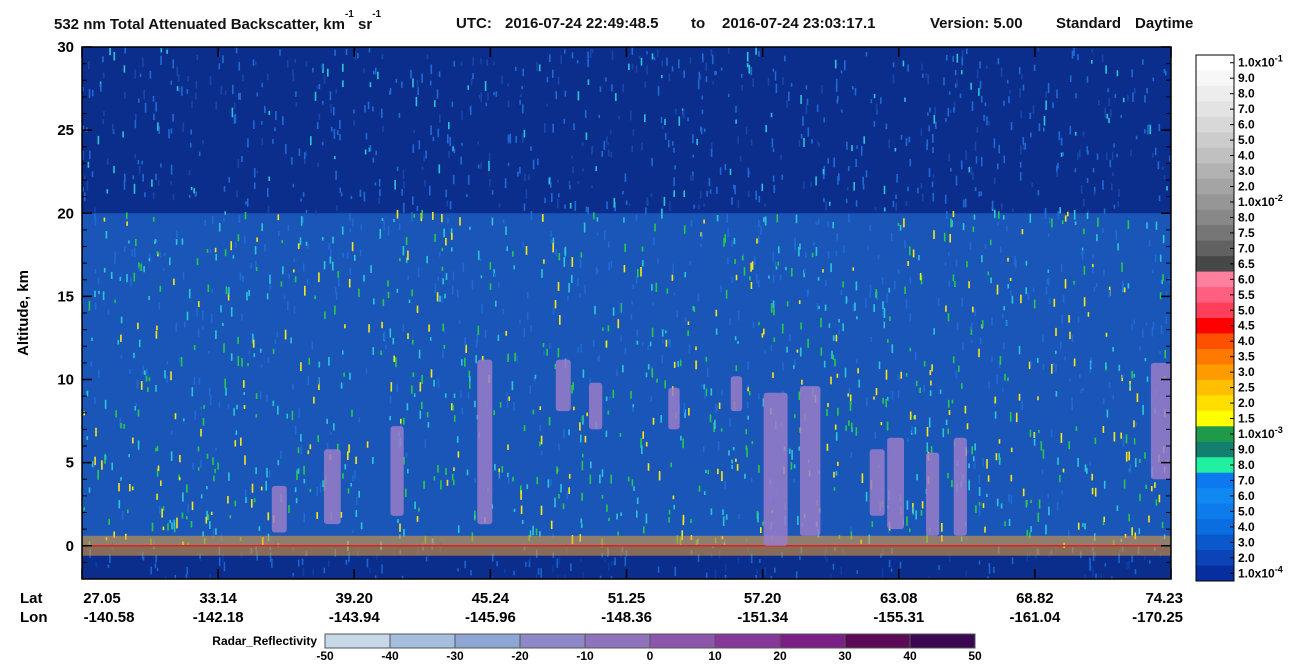  Describe the element at coordinates (1260, 433) in the screenshot. I see `colorbar-label: 1.0x10⁻³` at that location.